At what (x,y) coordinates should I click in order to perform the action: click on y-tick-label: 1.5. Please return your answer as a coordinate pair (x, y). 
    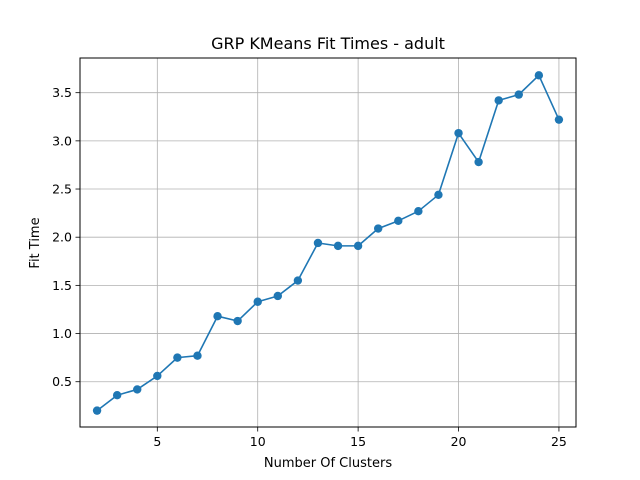
    Looking at the image, I should click on (62, 285).